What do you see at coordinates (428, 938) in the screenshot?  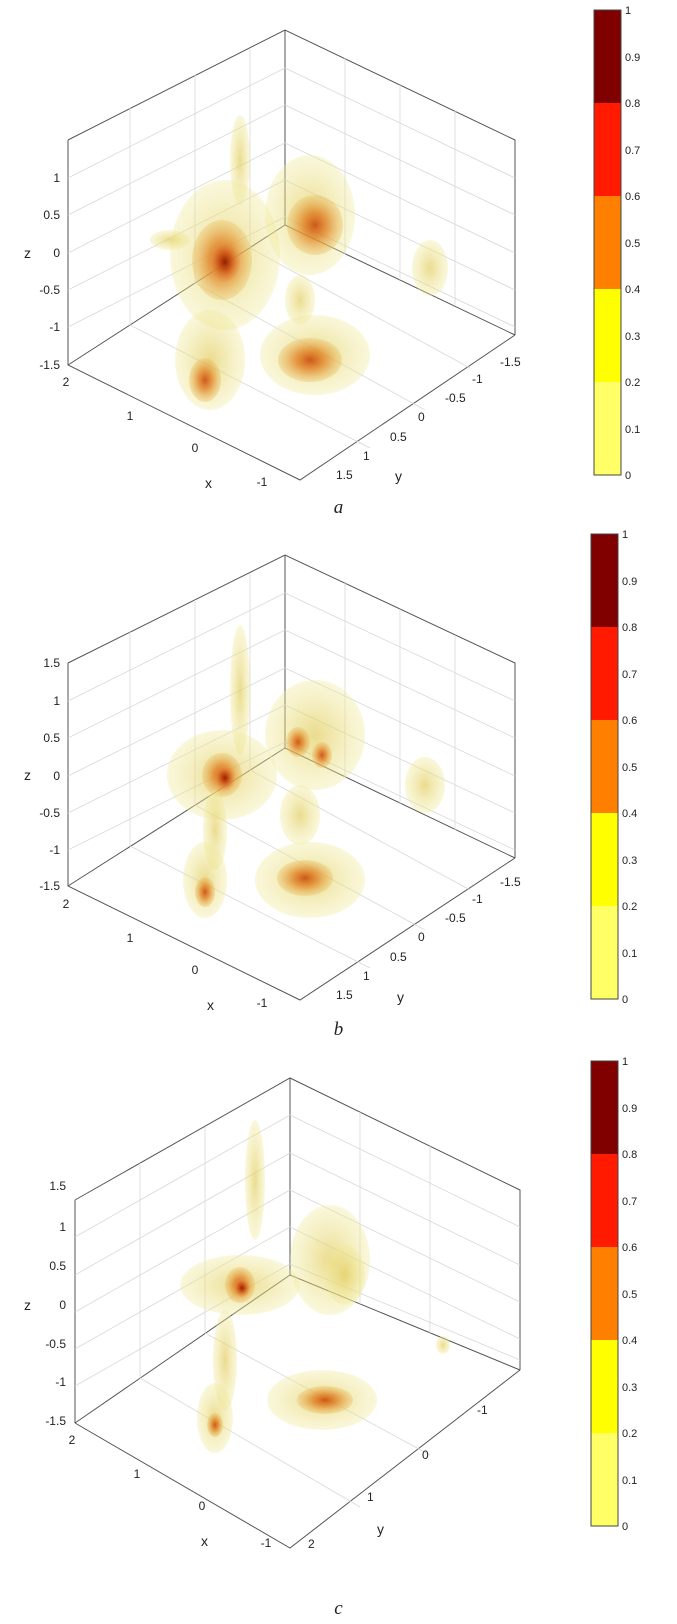 I see `y-ticks-b: 1.5 1 0.5 0 -0.5 -1 -1.5` at bounding box center [428, 938].